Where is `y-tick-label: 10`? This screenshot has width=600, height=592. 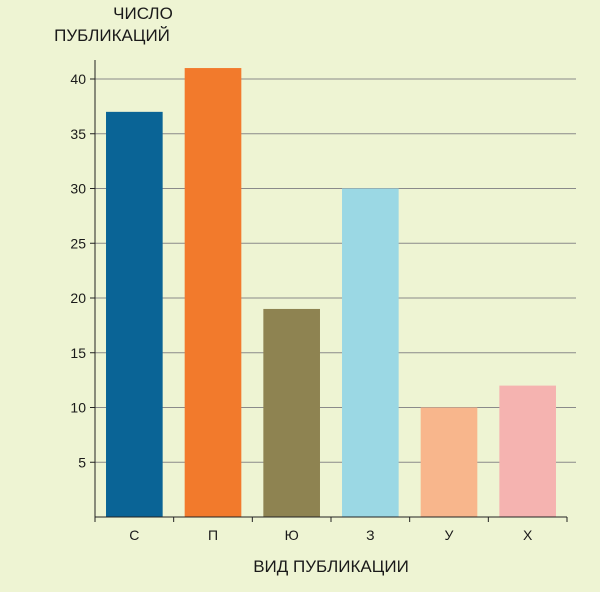 y-tick-label: 10 is located at coordinates (78, 408).